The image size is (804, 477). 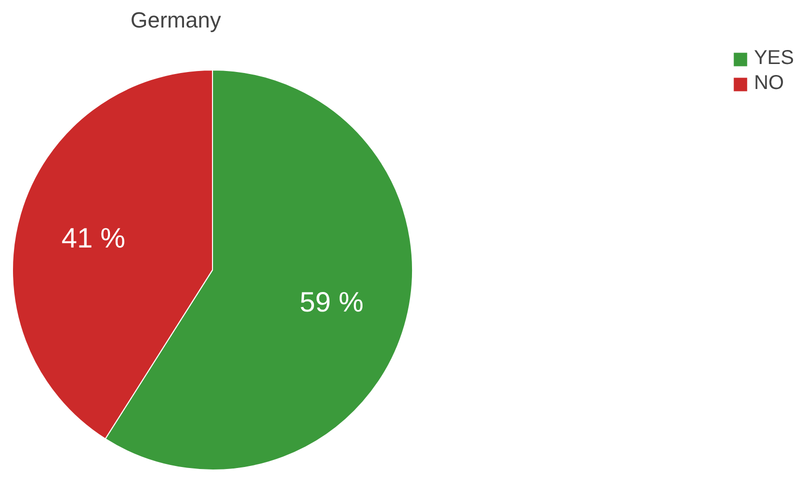 I want to click on chart-title: Germany, so click(x=175, y=20).